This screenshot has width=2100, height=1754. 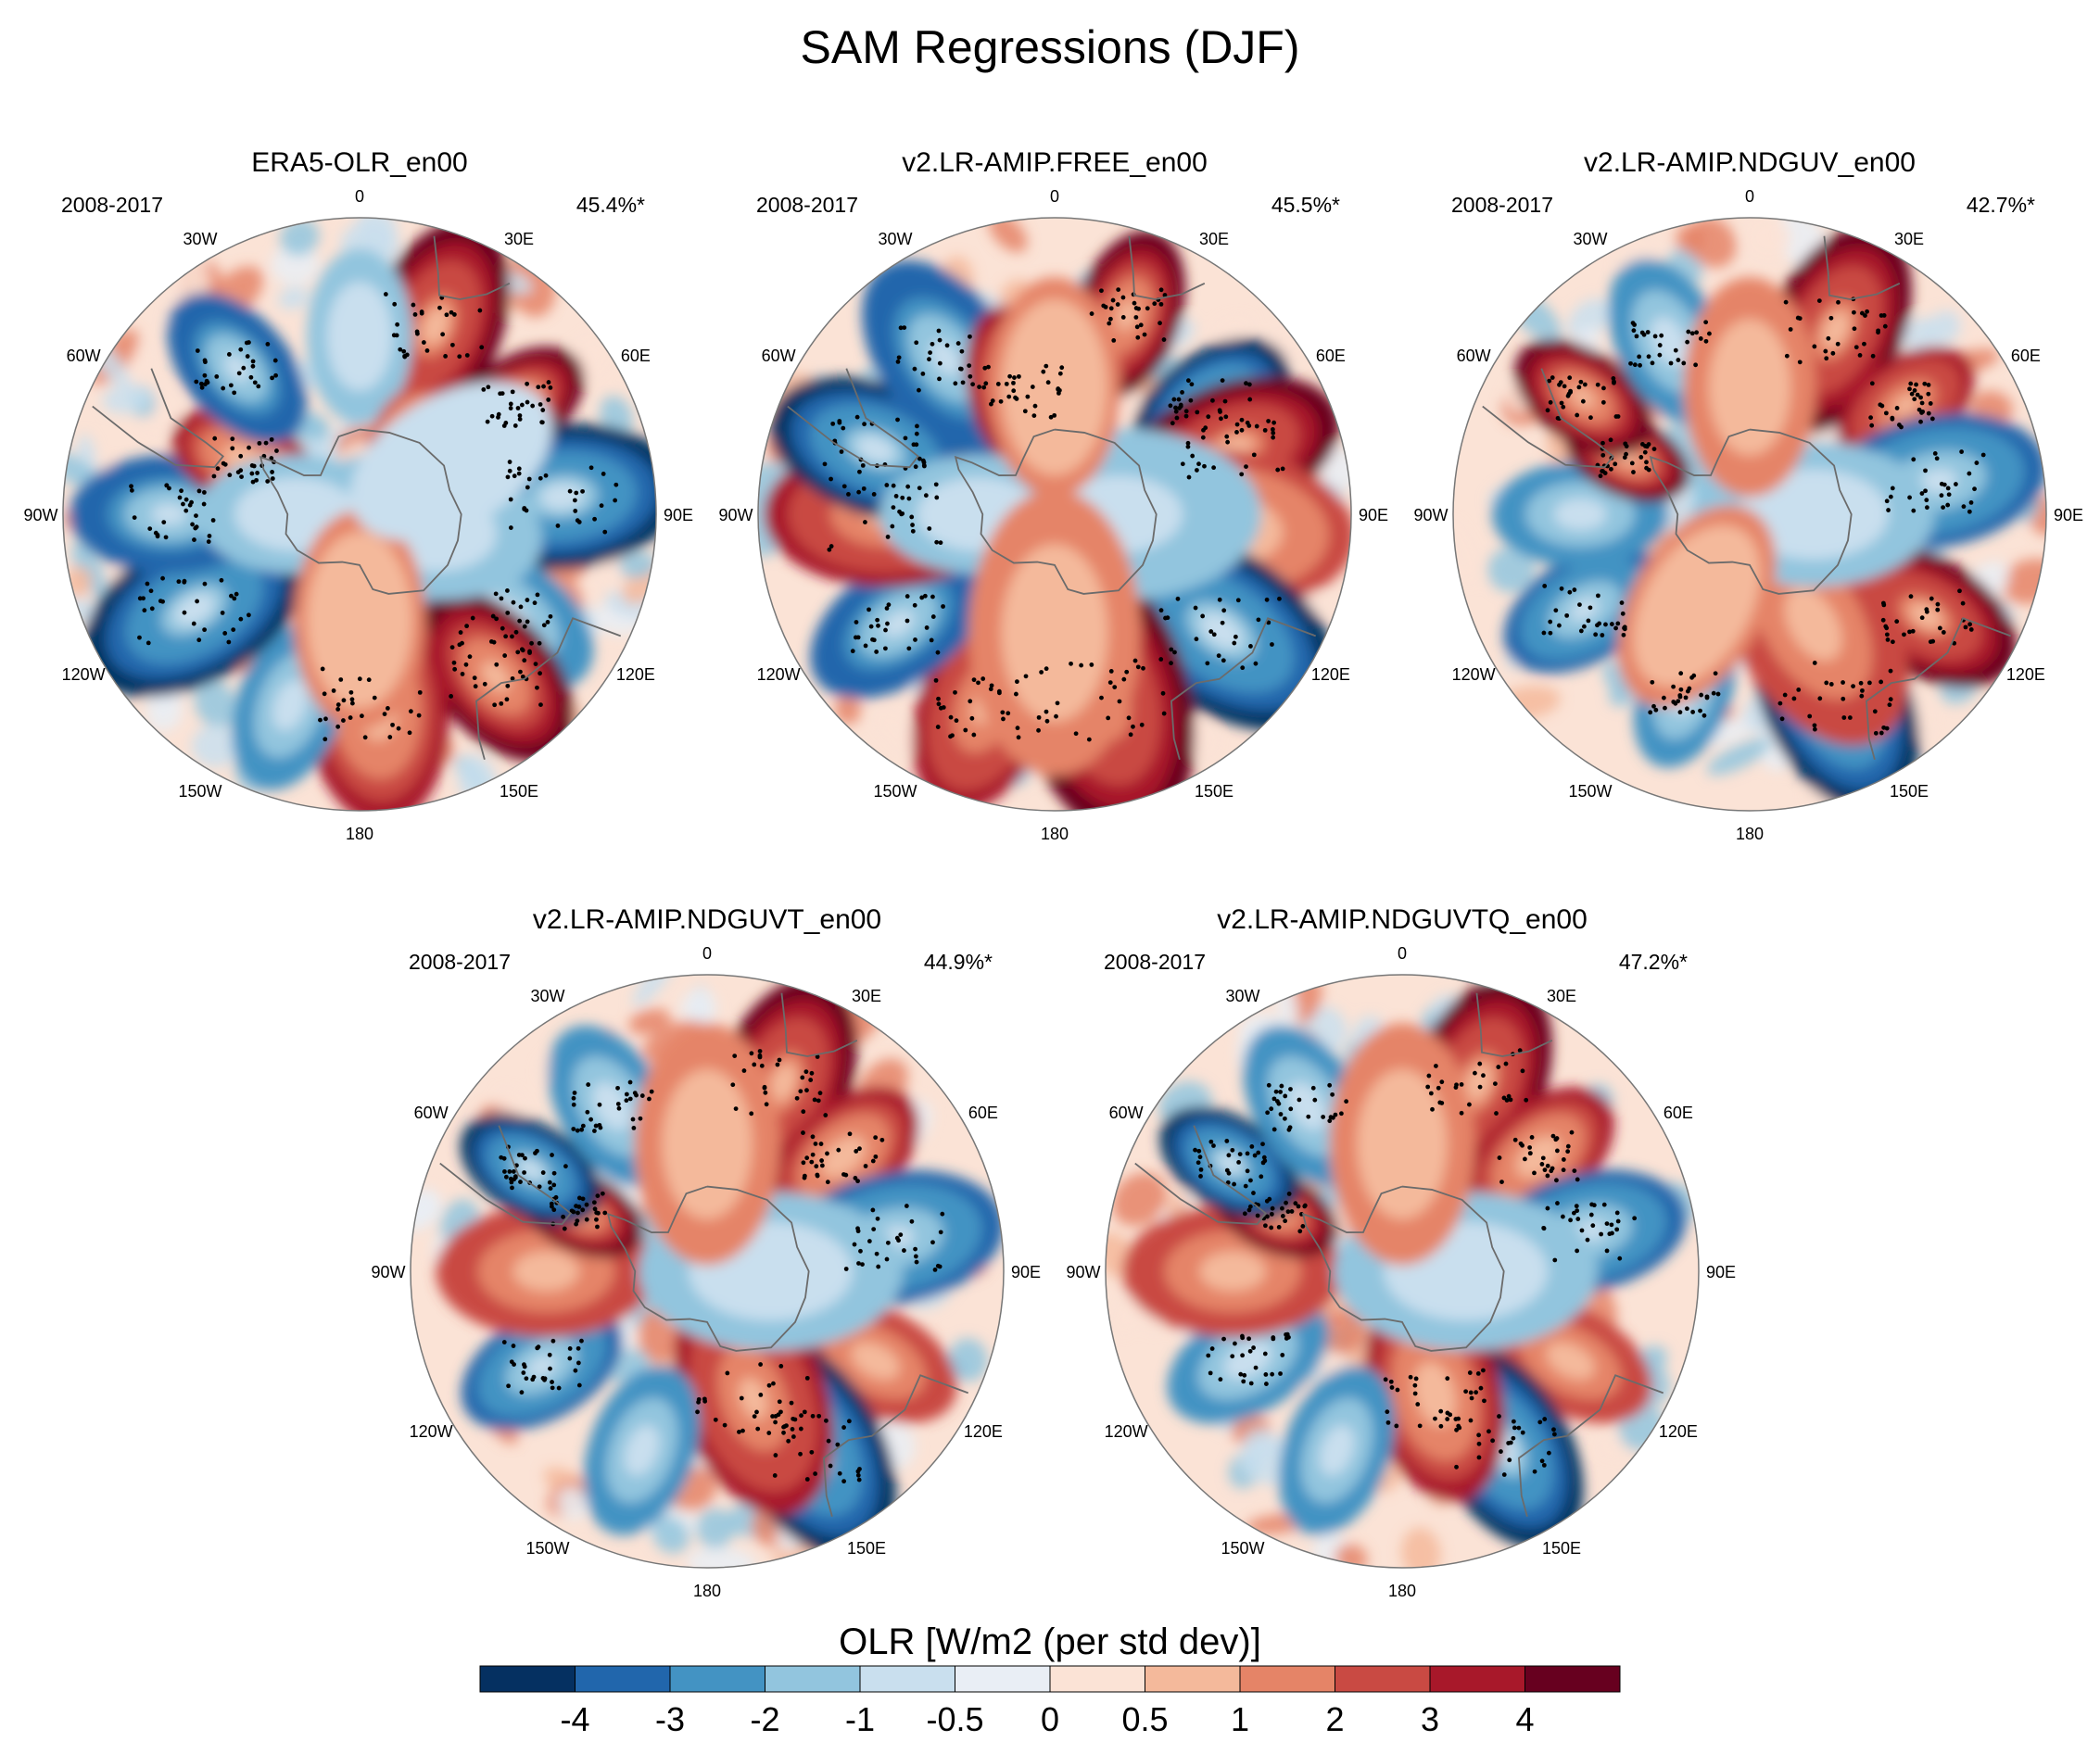 What do you see at coordinates (1590, 791) in the screenshot?
I see `longitude-label: 150W` at bounding box center [1590, 791].